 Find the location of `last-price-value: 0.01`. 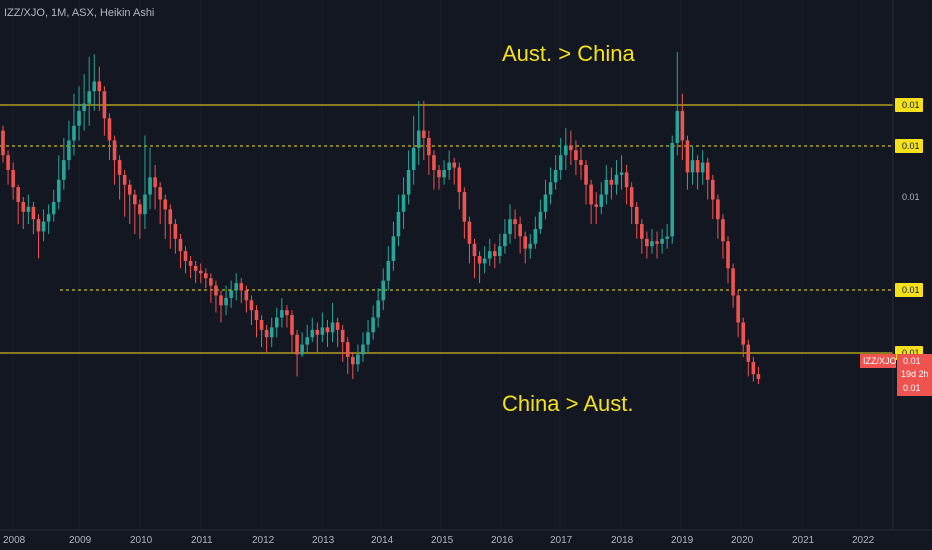

last-price-value: 0.01 is located at coordinates (912, 361).